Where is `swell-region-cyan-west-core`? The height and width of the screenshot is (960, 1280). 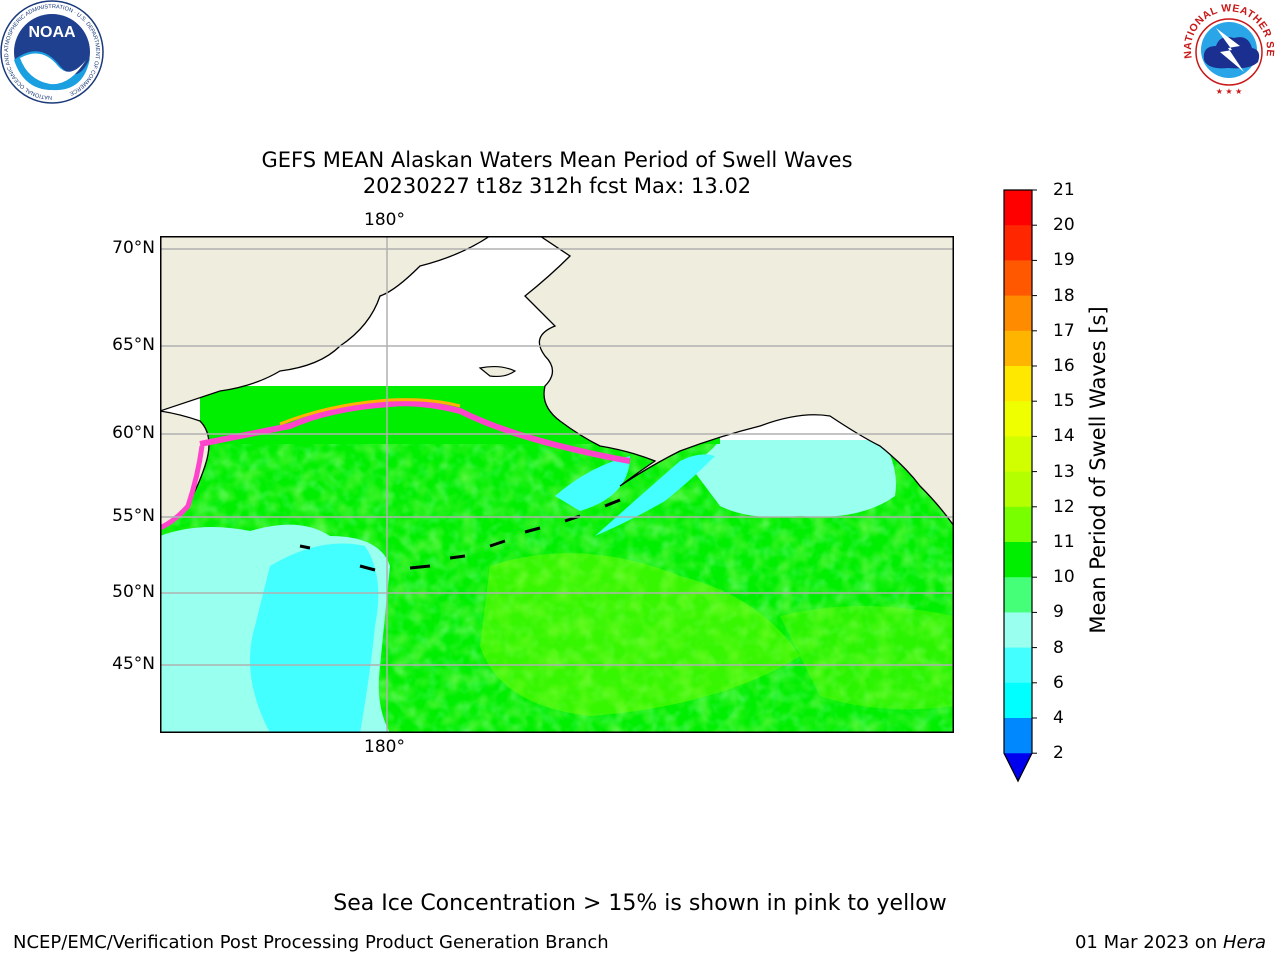
swell-region-cyan-west-core is located at coordinates (314, 638).